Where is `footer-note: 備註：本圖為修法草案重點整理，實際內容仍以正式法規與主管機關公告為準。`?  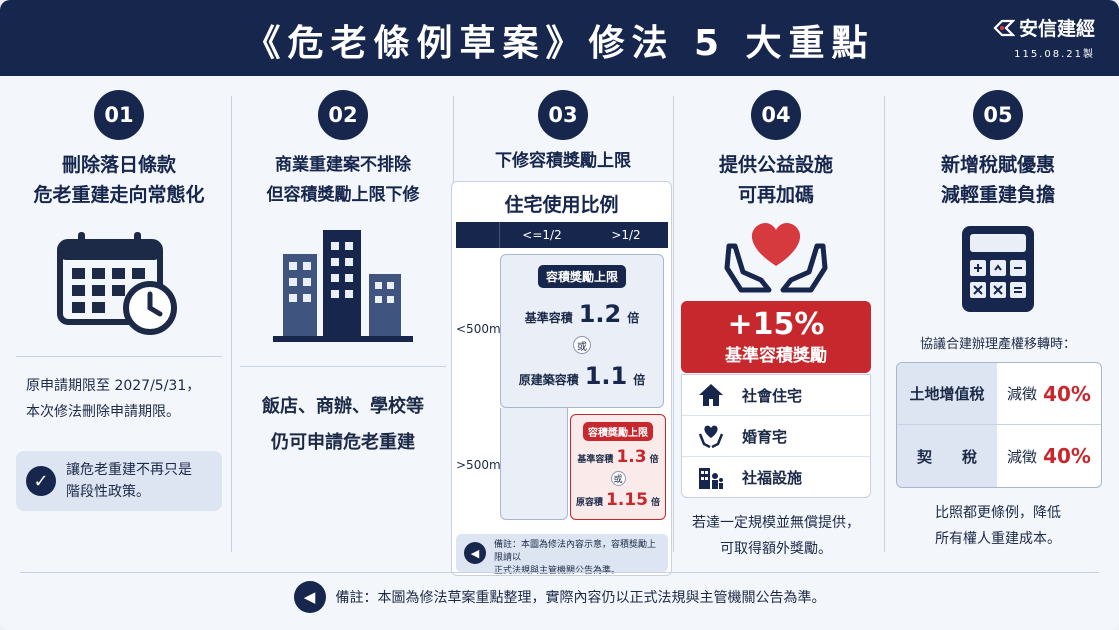
footer-note: 備註：本圖為修法草案重點整理，實際內容仍以正式法規與主管機關公告為準。 is located at coordinates (580, 597).